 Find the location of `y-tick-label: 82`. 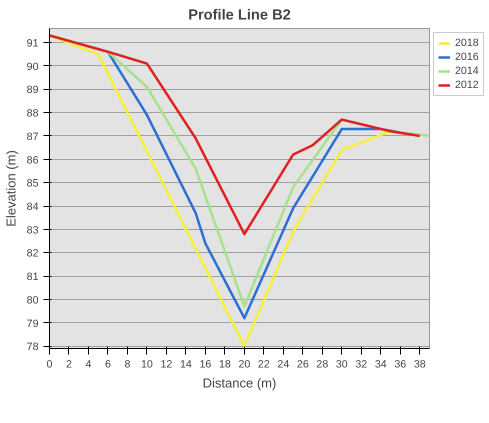

y-tick-label: 82 is located at coordinates (32, 254).